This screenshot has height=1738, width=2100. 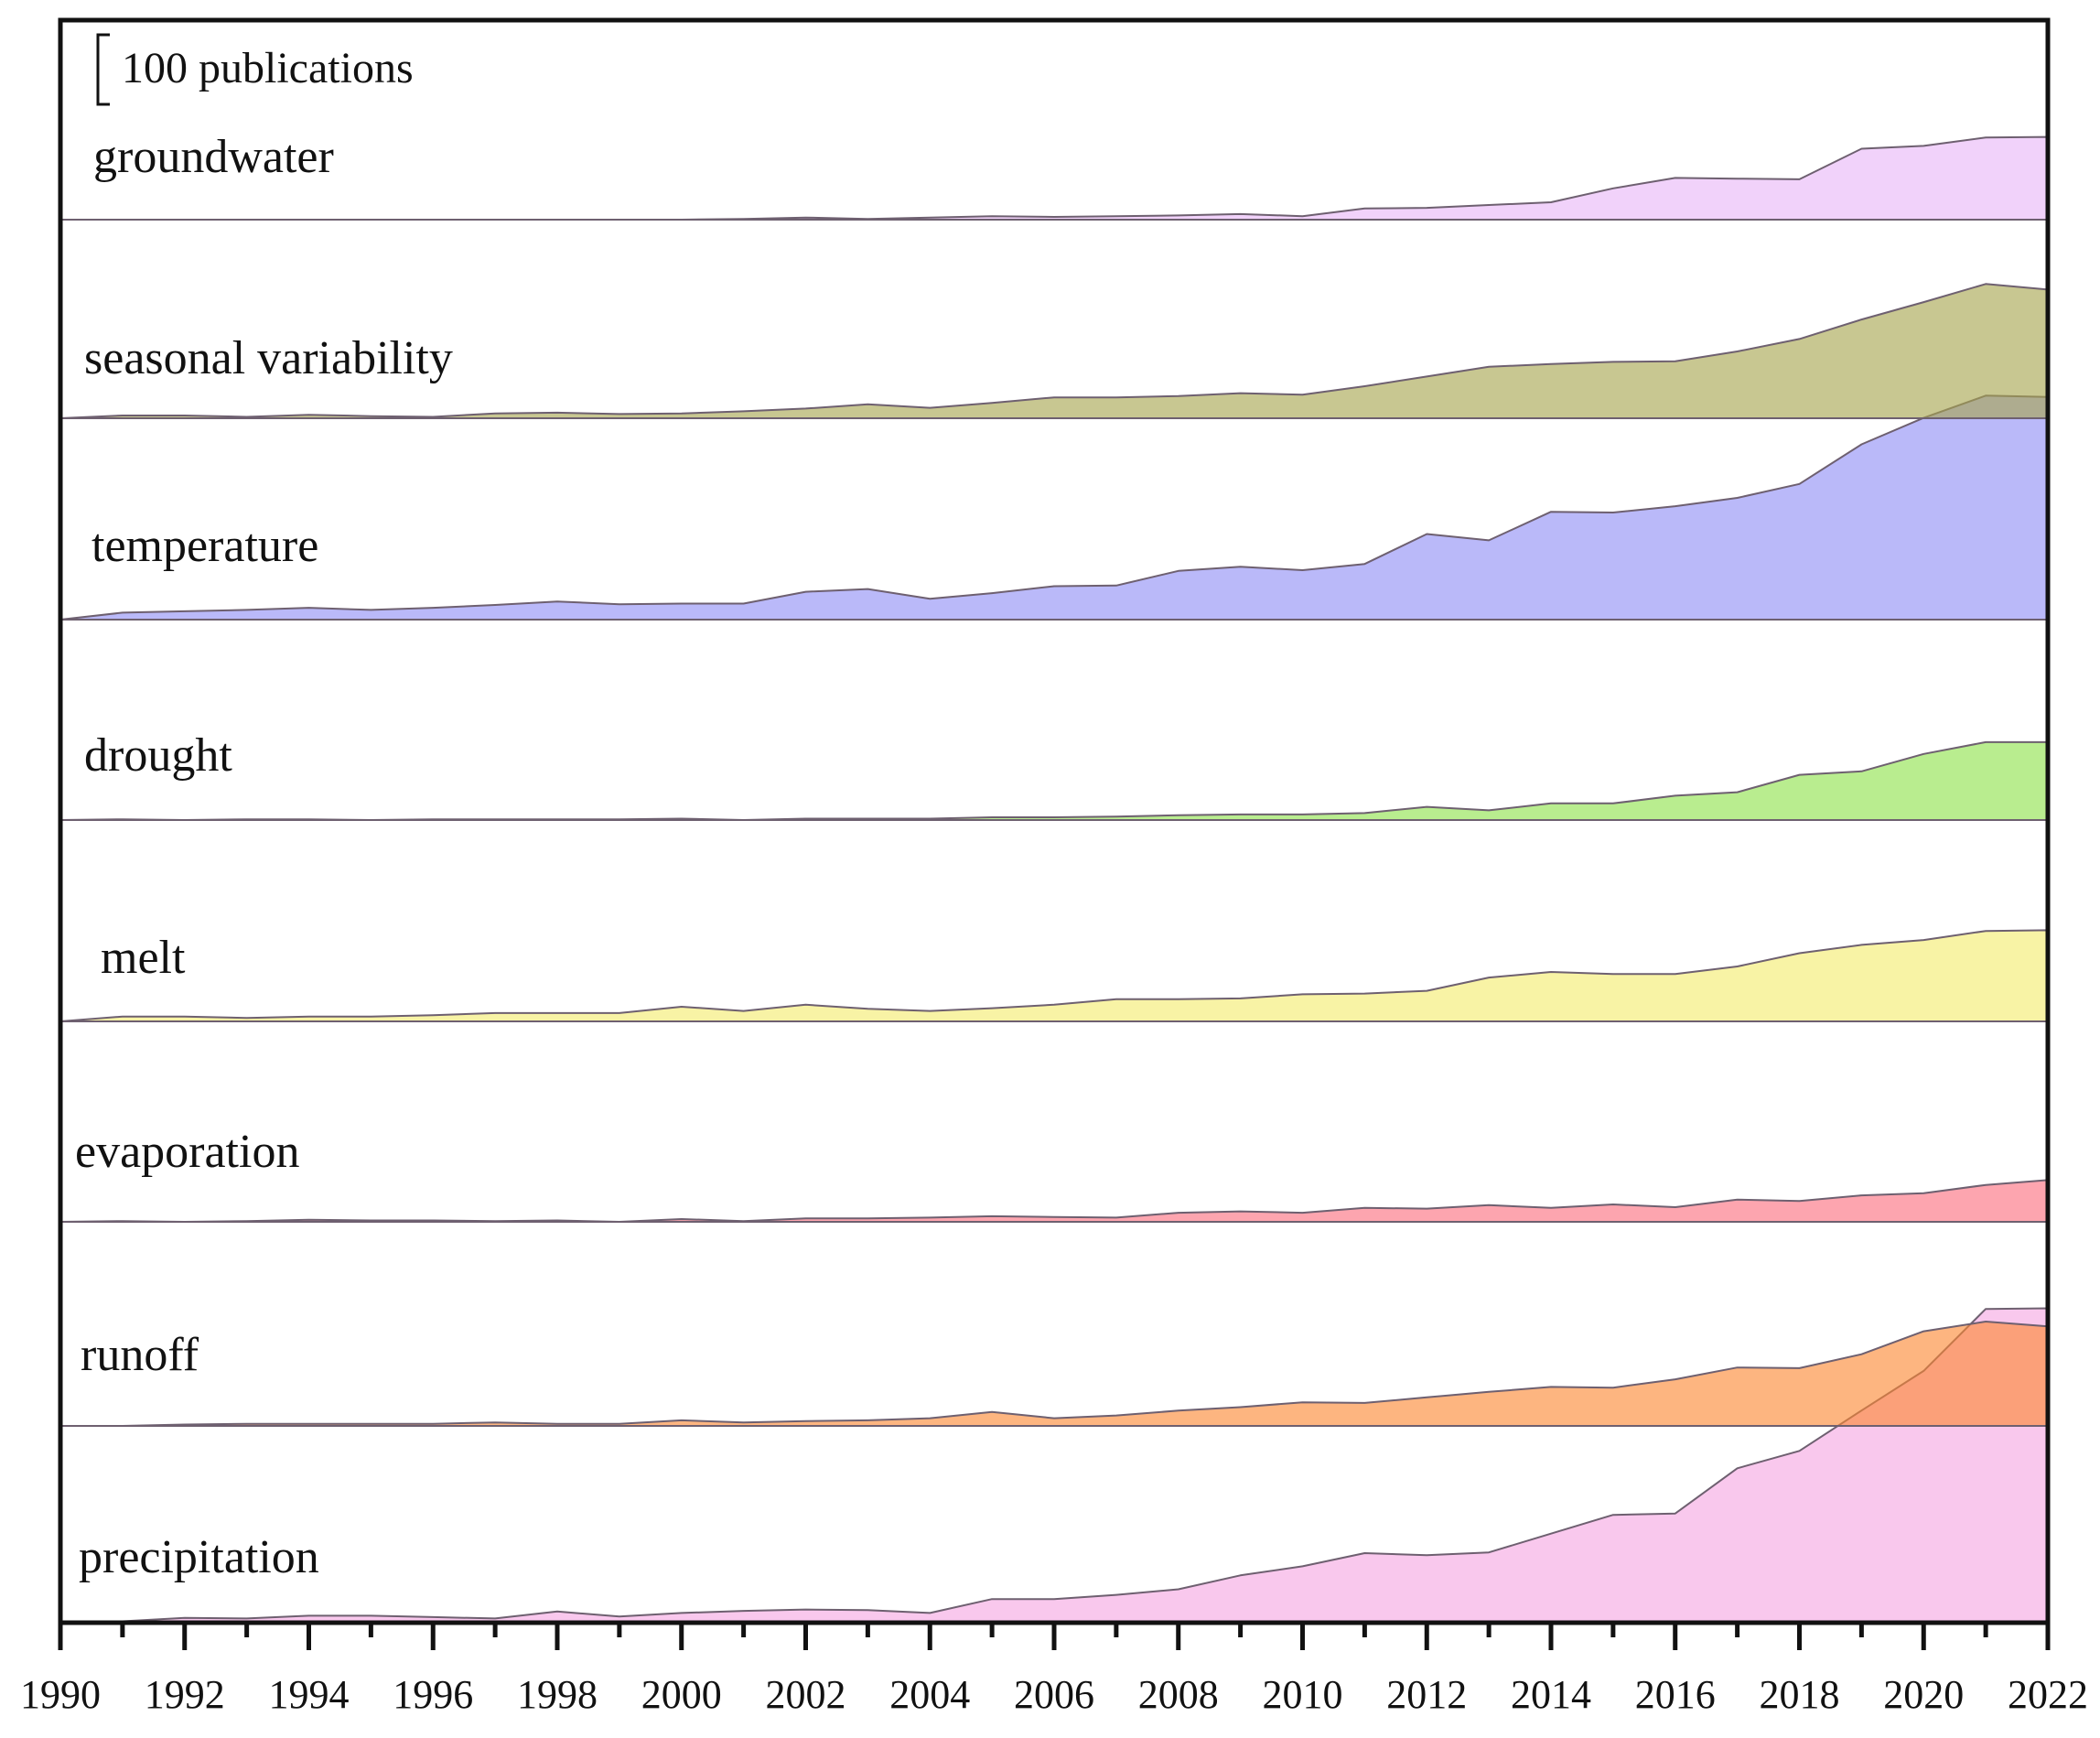 I want to click on x-tick-label: 2020, so click(x=1923, y=1694).